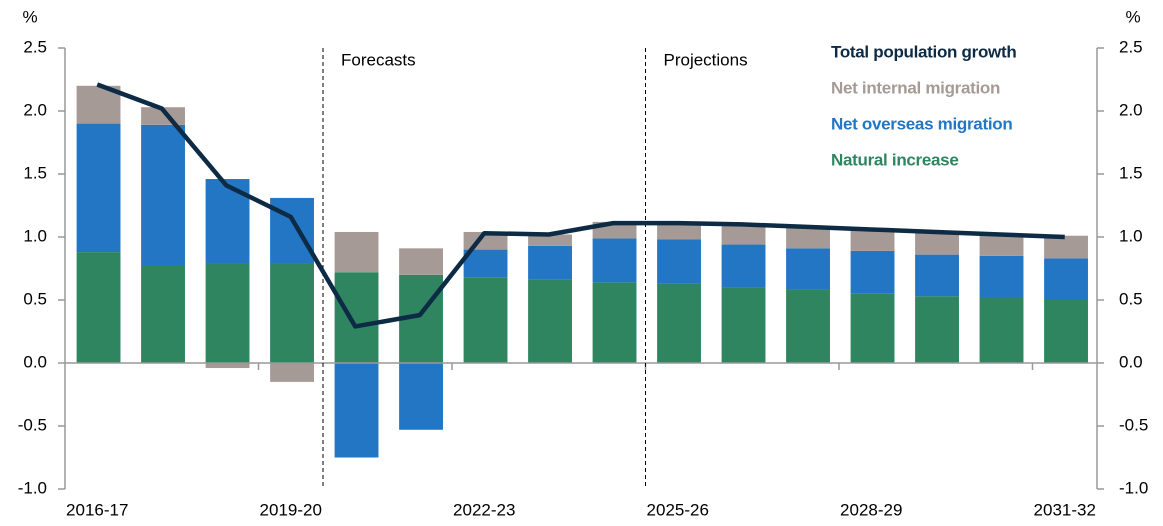 Image resolution: width=1163 pixels, height=526 pixels. What do you see at coordinates (484, 509) in the screenshot?
I see `x-tick-label: 2022-23` at bounding box center [484, 509].